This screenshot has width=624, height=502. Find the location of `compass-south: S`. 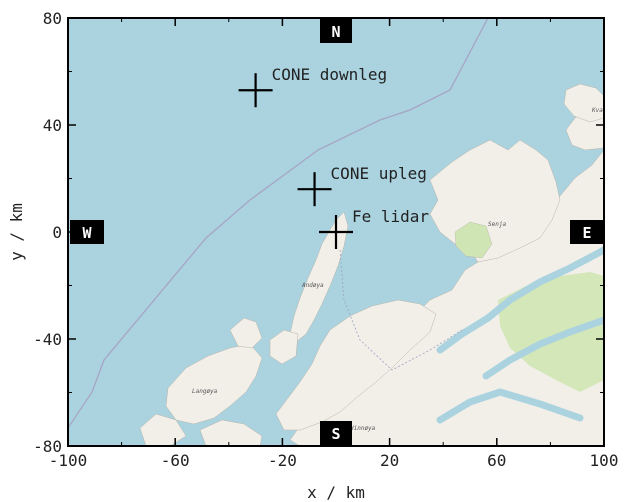

compass-south: S is located at coordinates (336, 433).